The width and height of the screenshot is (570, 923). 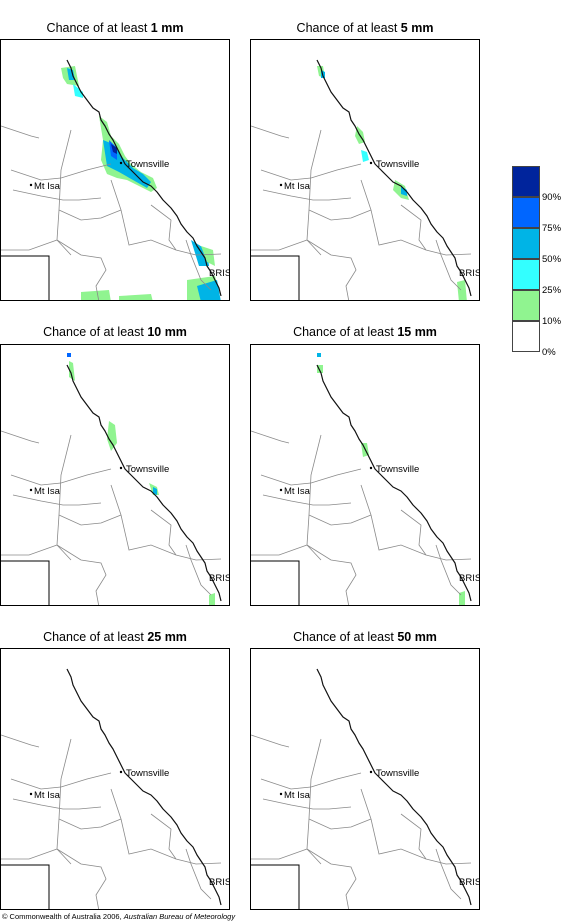 I want to click on legend-label-50: 50%, so click(x=552, y=259).